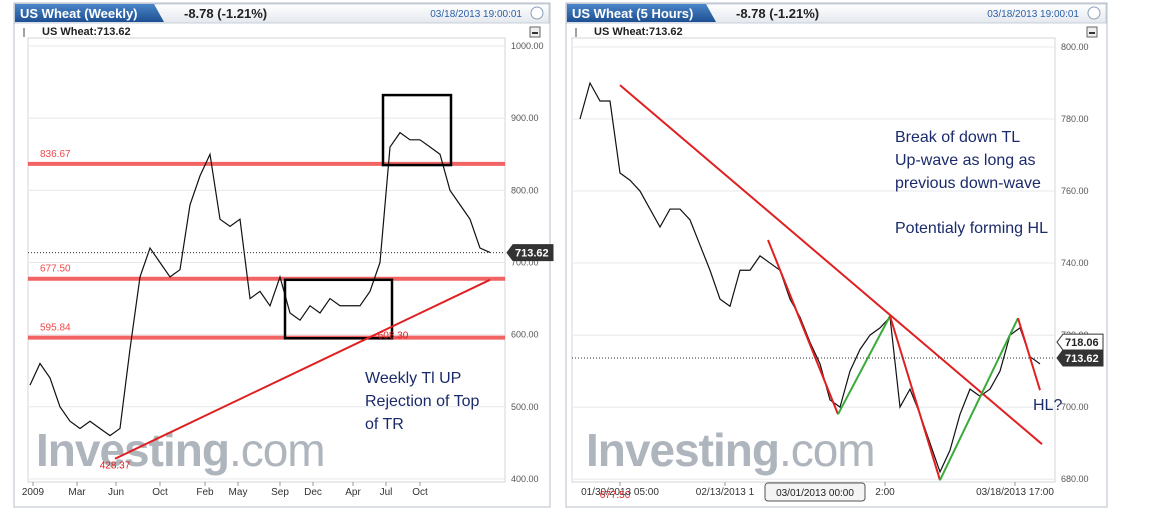 The height and width of the screenshot is (524, 1149). Describe the element at coordinates (682, 450) in the screenshot. I see `watermark-brand: Investing` at that location.